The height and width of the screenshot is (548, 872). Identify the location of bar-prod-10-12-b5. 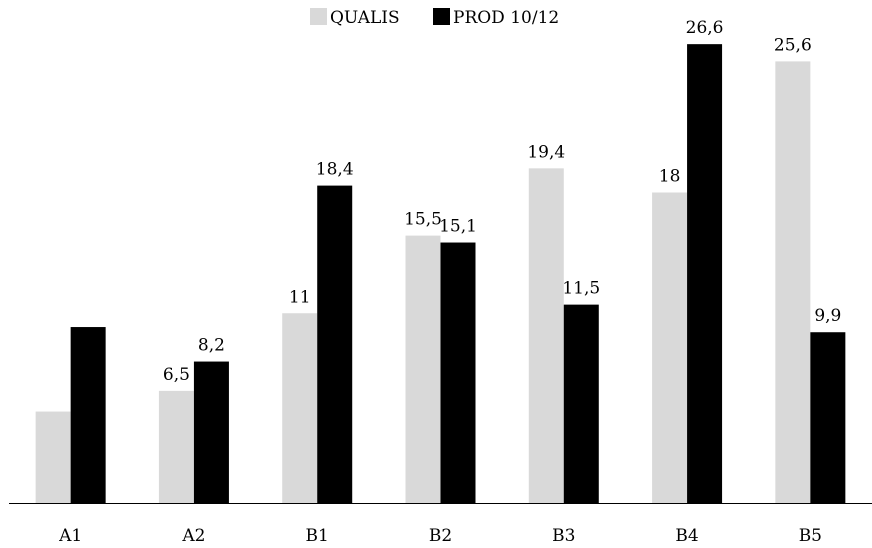
(828, 417).